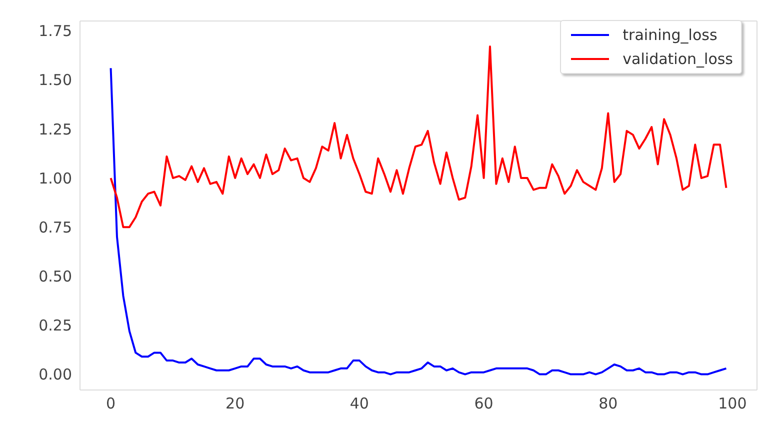 The height and width of the screenshot is (438, 772). I want to click on y-tick-label: 0.75, so click(55, 227).